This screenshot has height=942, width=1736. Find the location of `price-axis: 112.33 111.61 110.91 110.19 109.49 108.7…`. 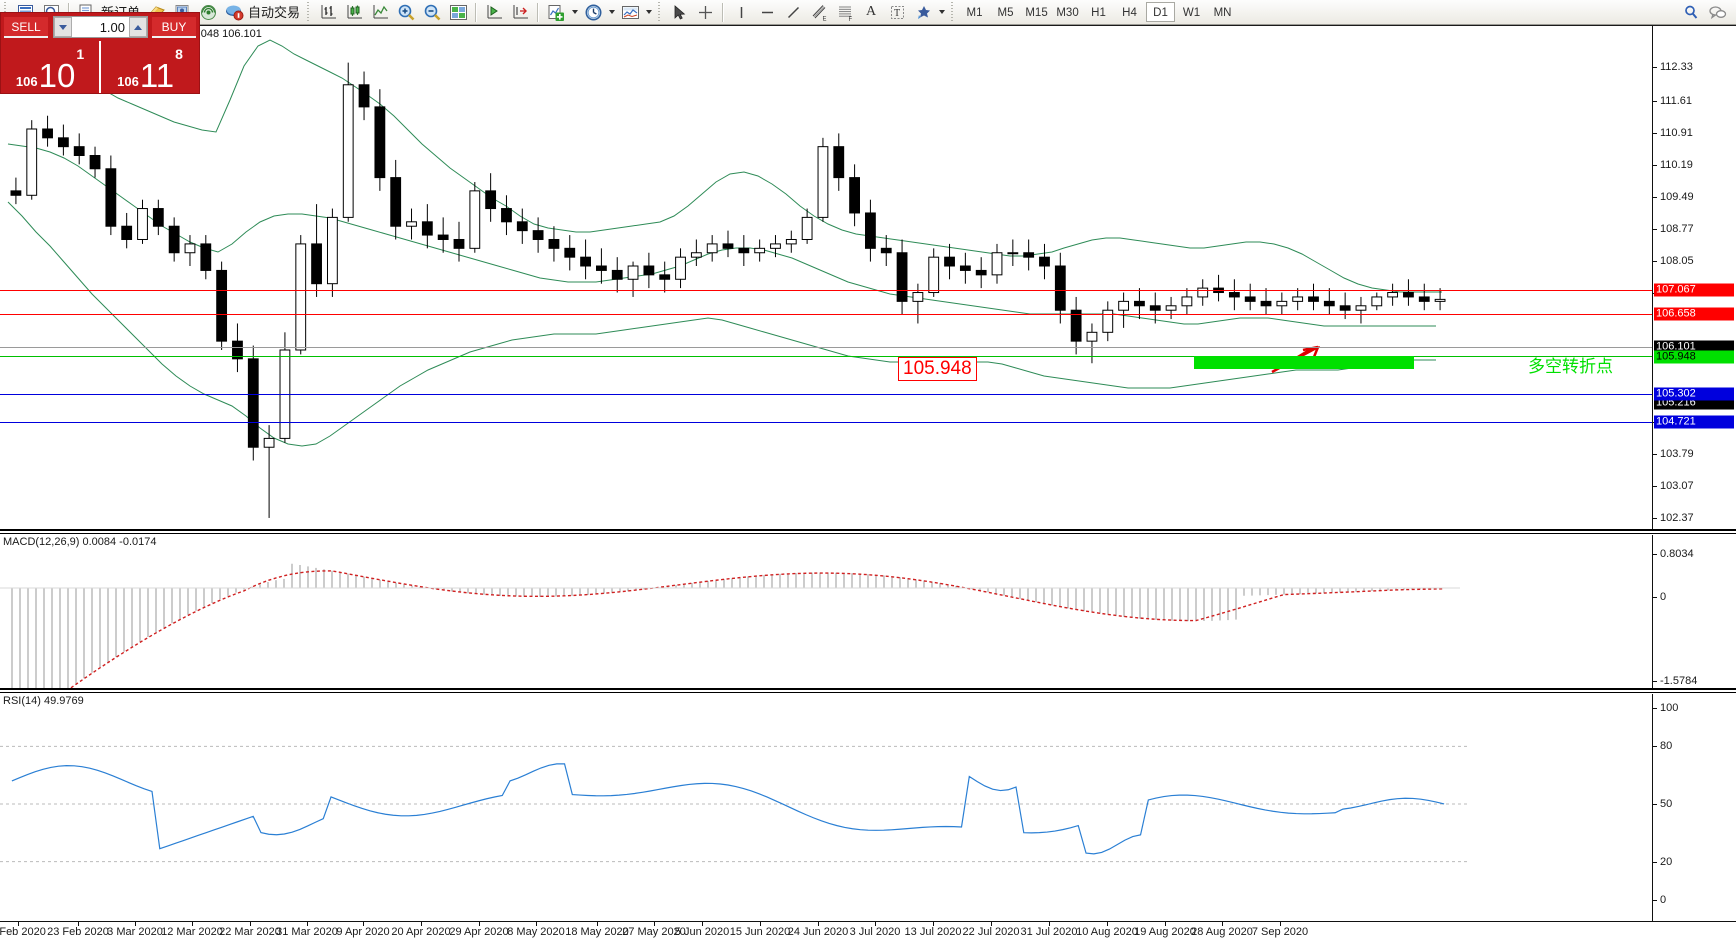

price-axis: 112.33 111.61 110.91 110.19 109.49 108.7… is located at coordinates (1694, 277).